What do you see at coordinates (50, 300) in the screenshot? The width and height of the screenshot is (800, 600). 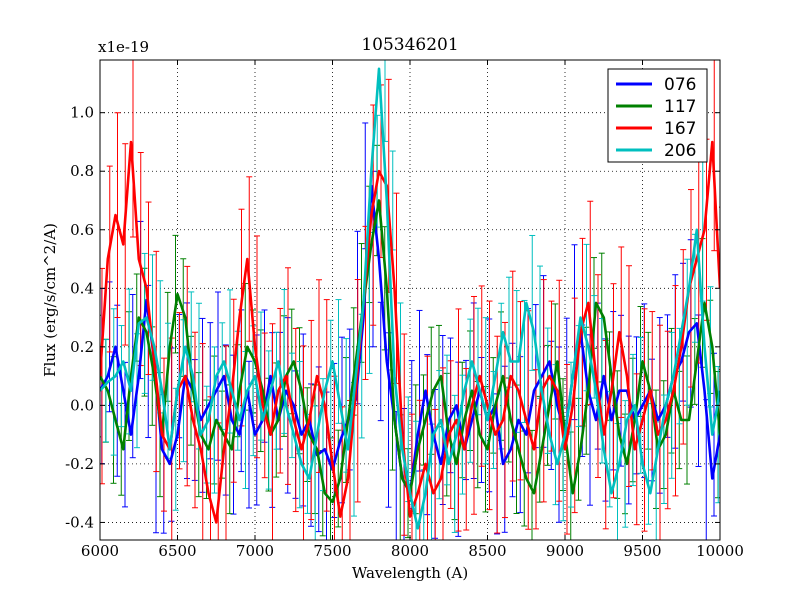 I see `y-axis-label: Flux (erg/s/cm^2/A)` at bounding box center [50, 300].